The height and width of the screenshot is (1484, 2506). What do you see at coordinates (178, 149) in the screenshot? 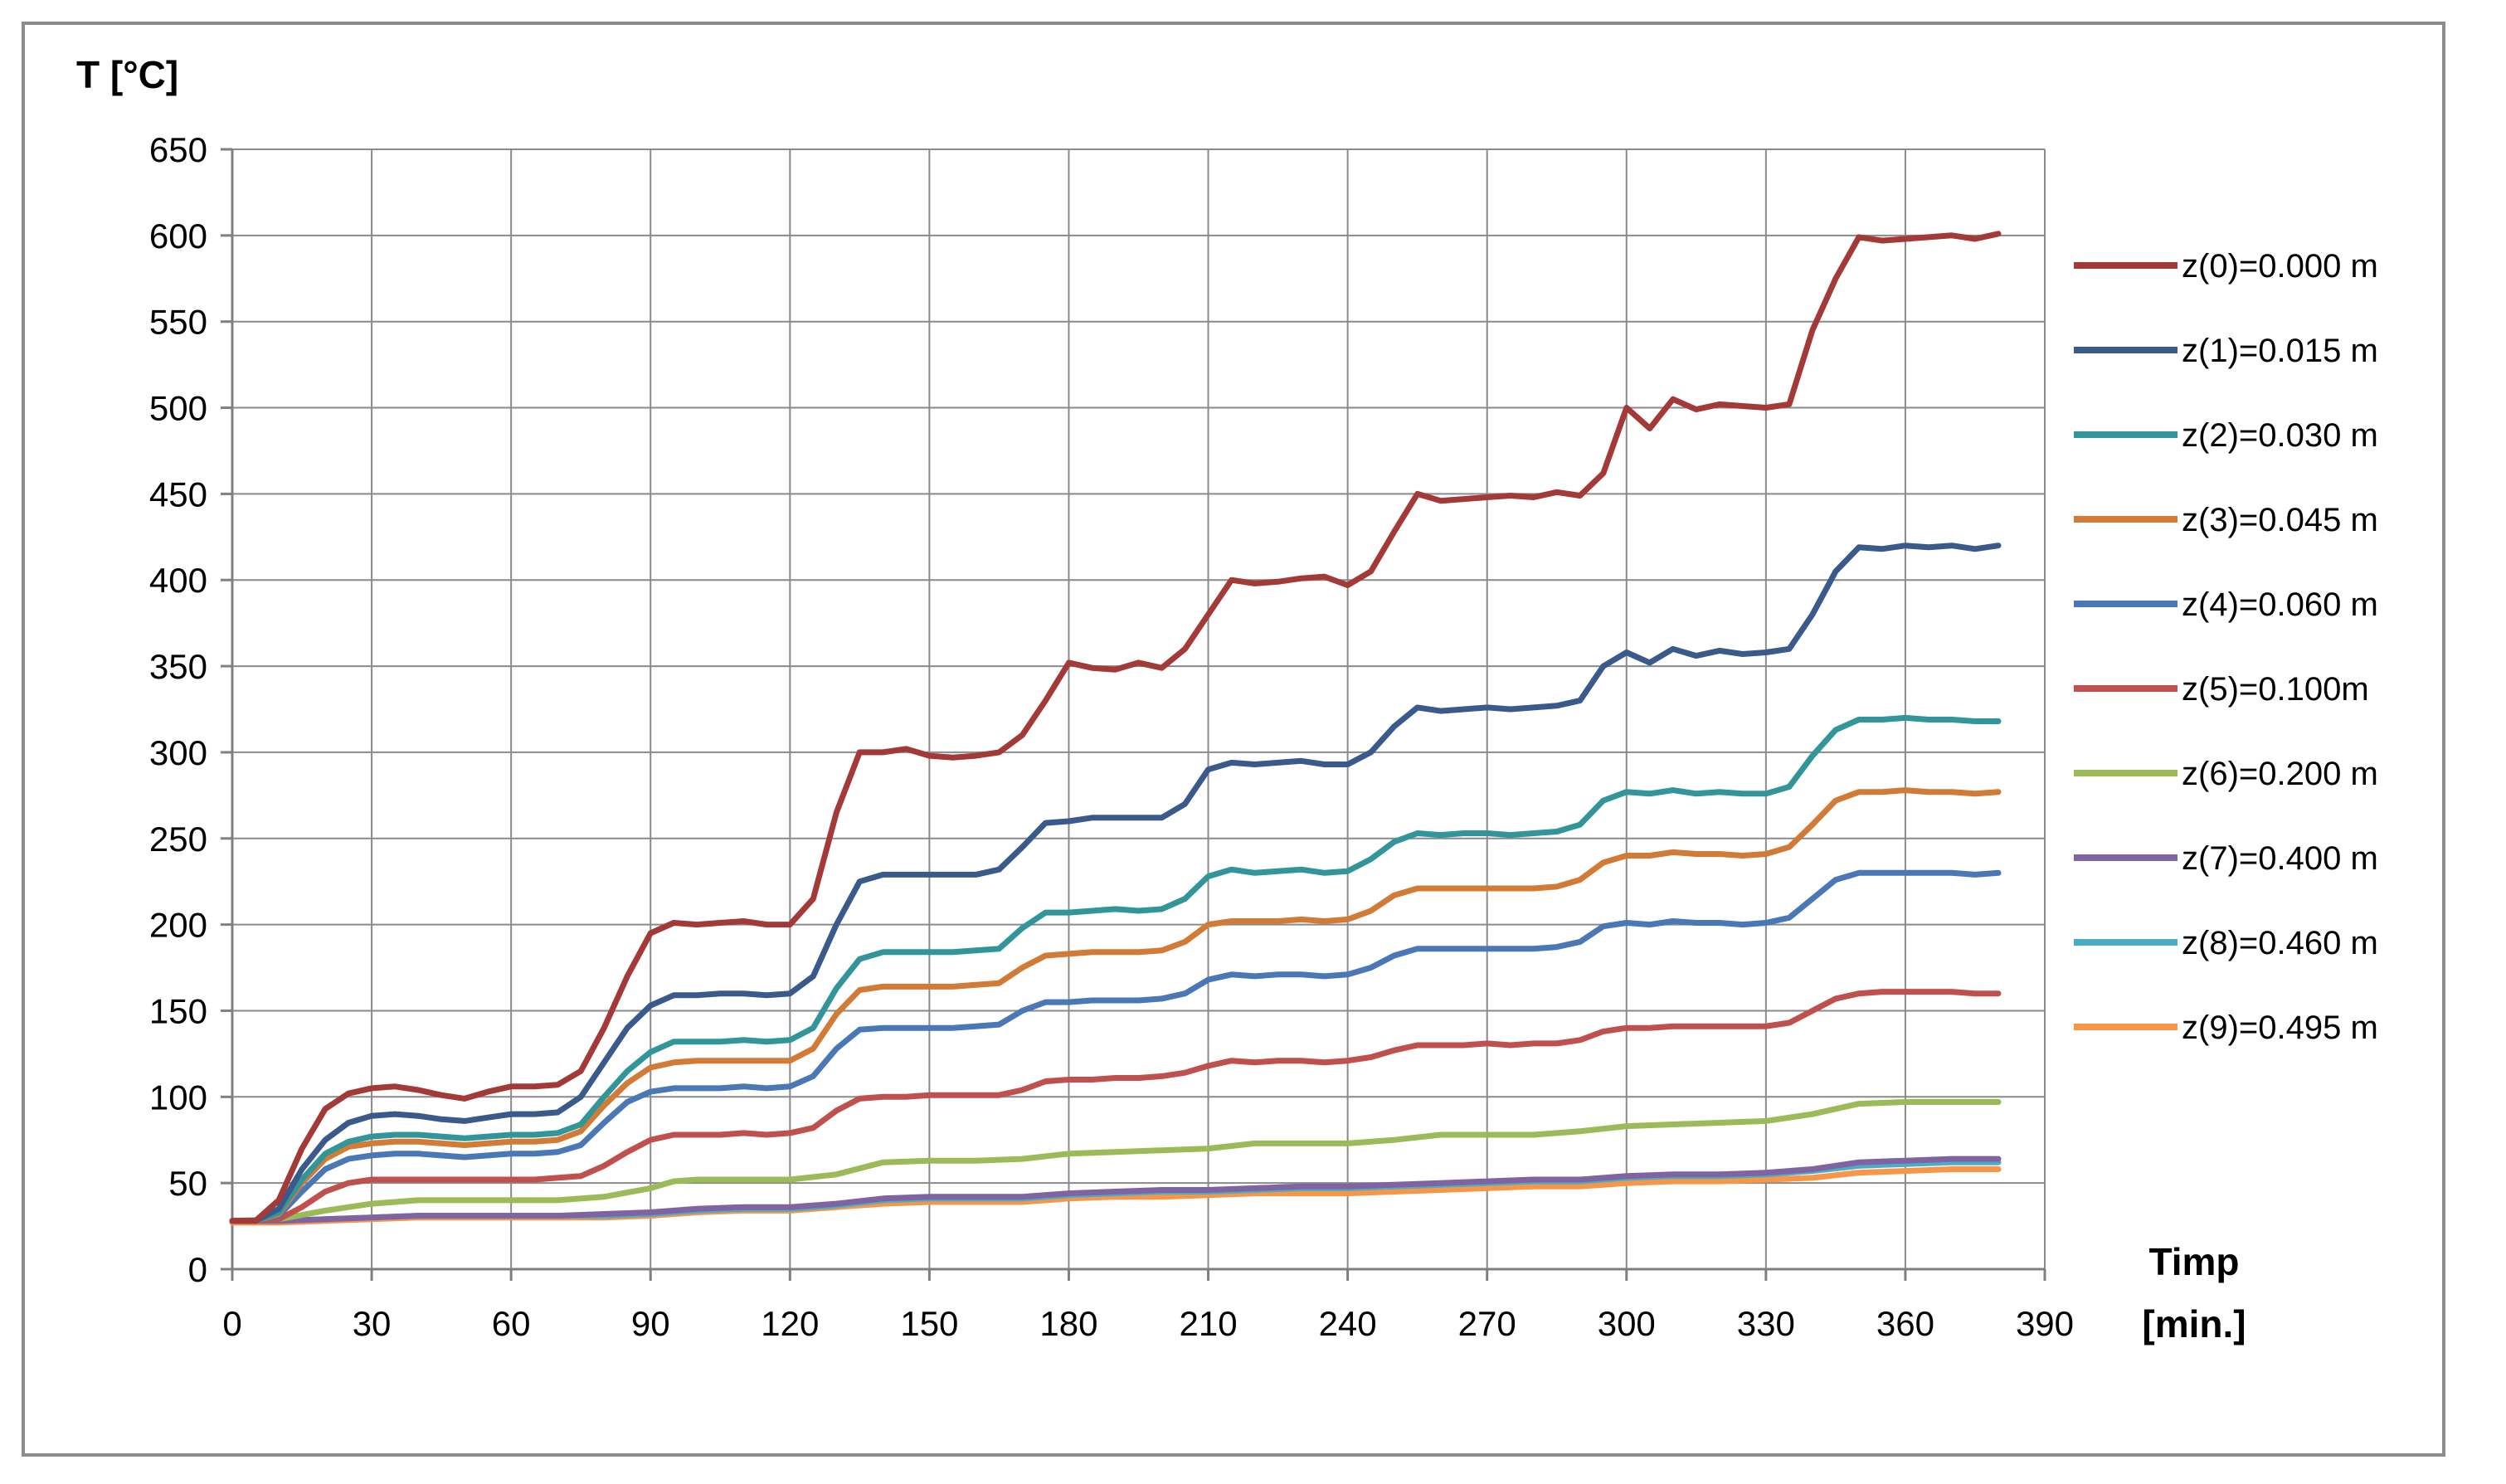
I see `y-tick-label-650: 650` at bounding box center [178, 149].